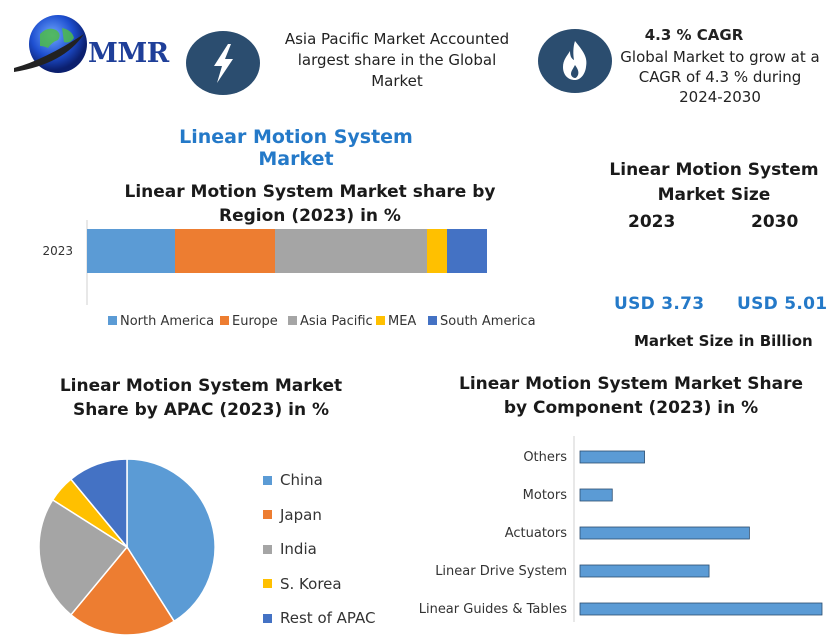  What do you see at coordinates (98, 504) in the screenshot?
I see `pie-slice-rest-of-apac` at bounding box center [98, 504].